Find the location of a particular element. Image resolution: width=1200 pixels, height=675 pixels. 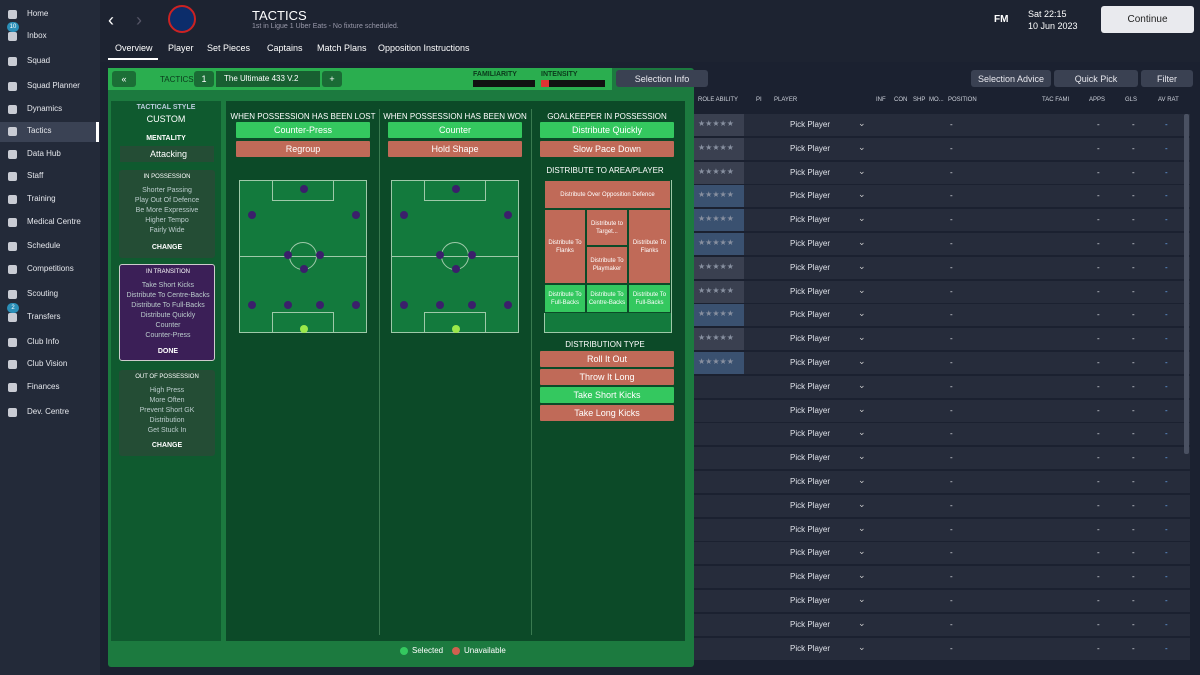

collapse-button: « is located at coordinates (124, 79).